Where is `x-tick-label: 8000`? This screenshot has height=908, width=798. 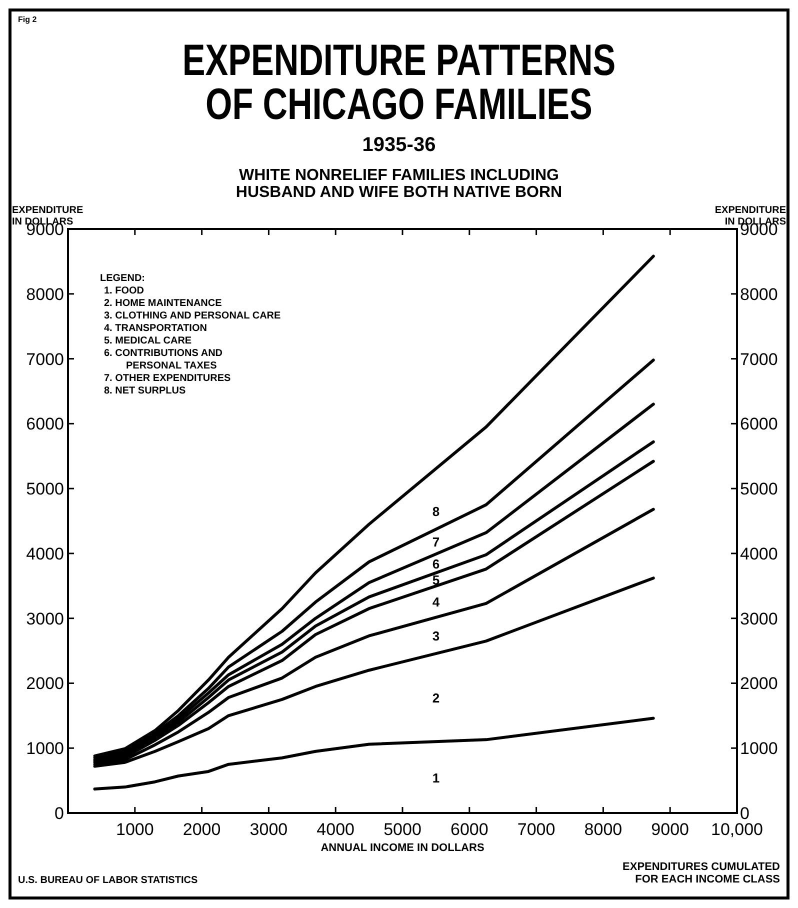 x-tick-label: 8000 is located at coordinates (603, 829).